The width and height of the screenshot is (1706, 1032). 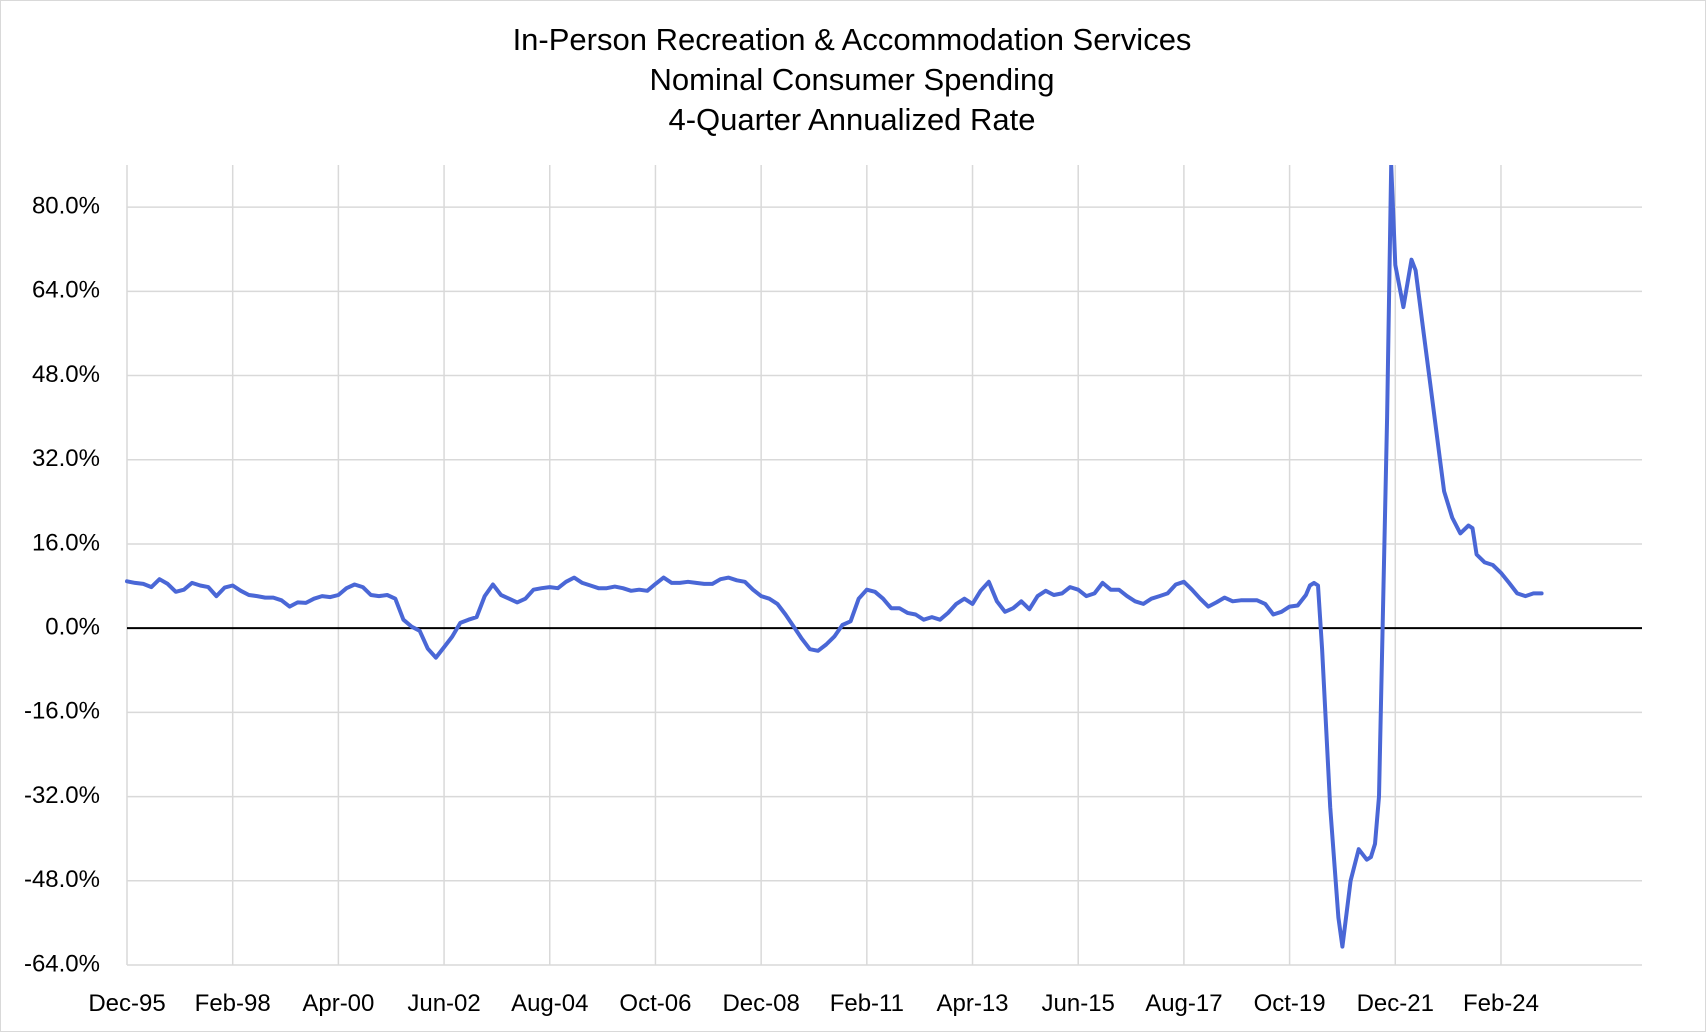 I want to click on x-tick-label: Jun-15, so click(x=1078, y=1003).